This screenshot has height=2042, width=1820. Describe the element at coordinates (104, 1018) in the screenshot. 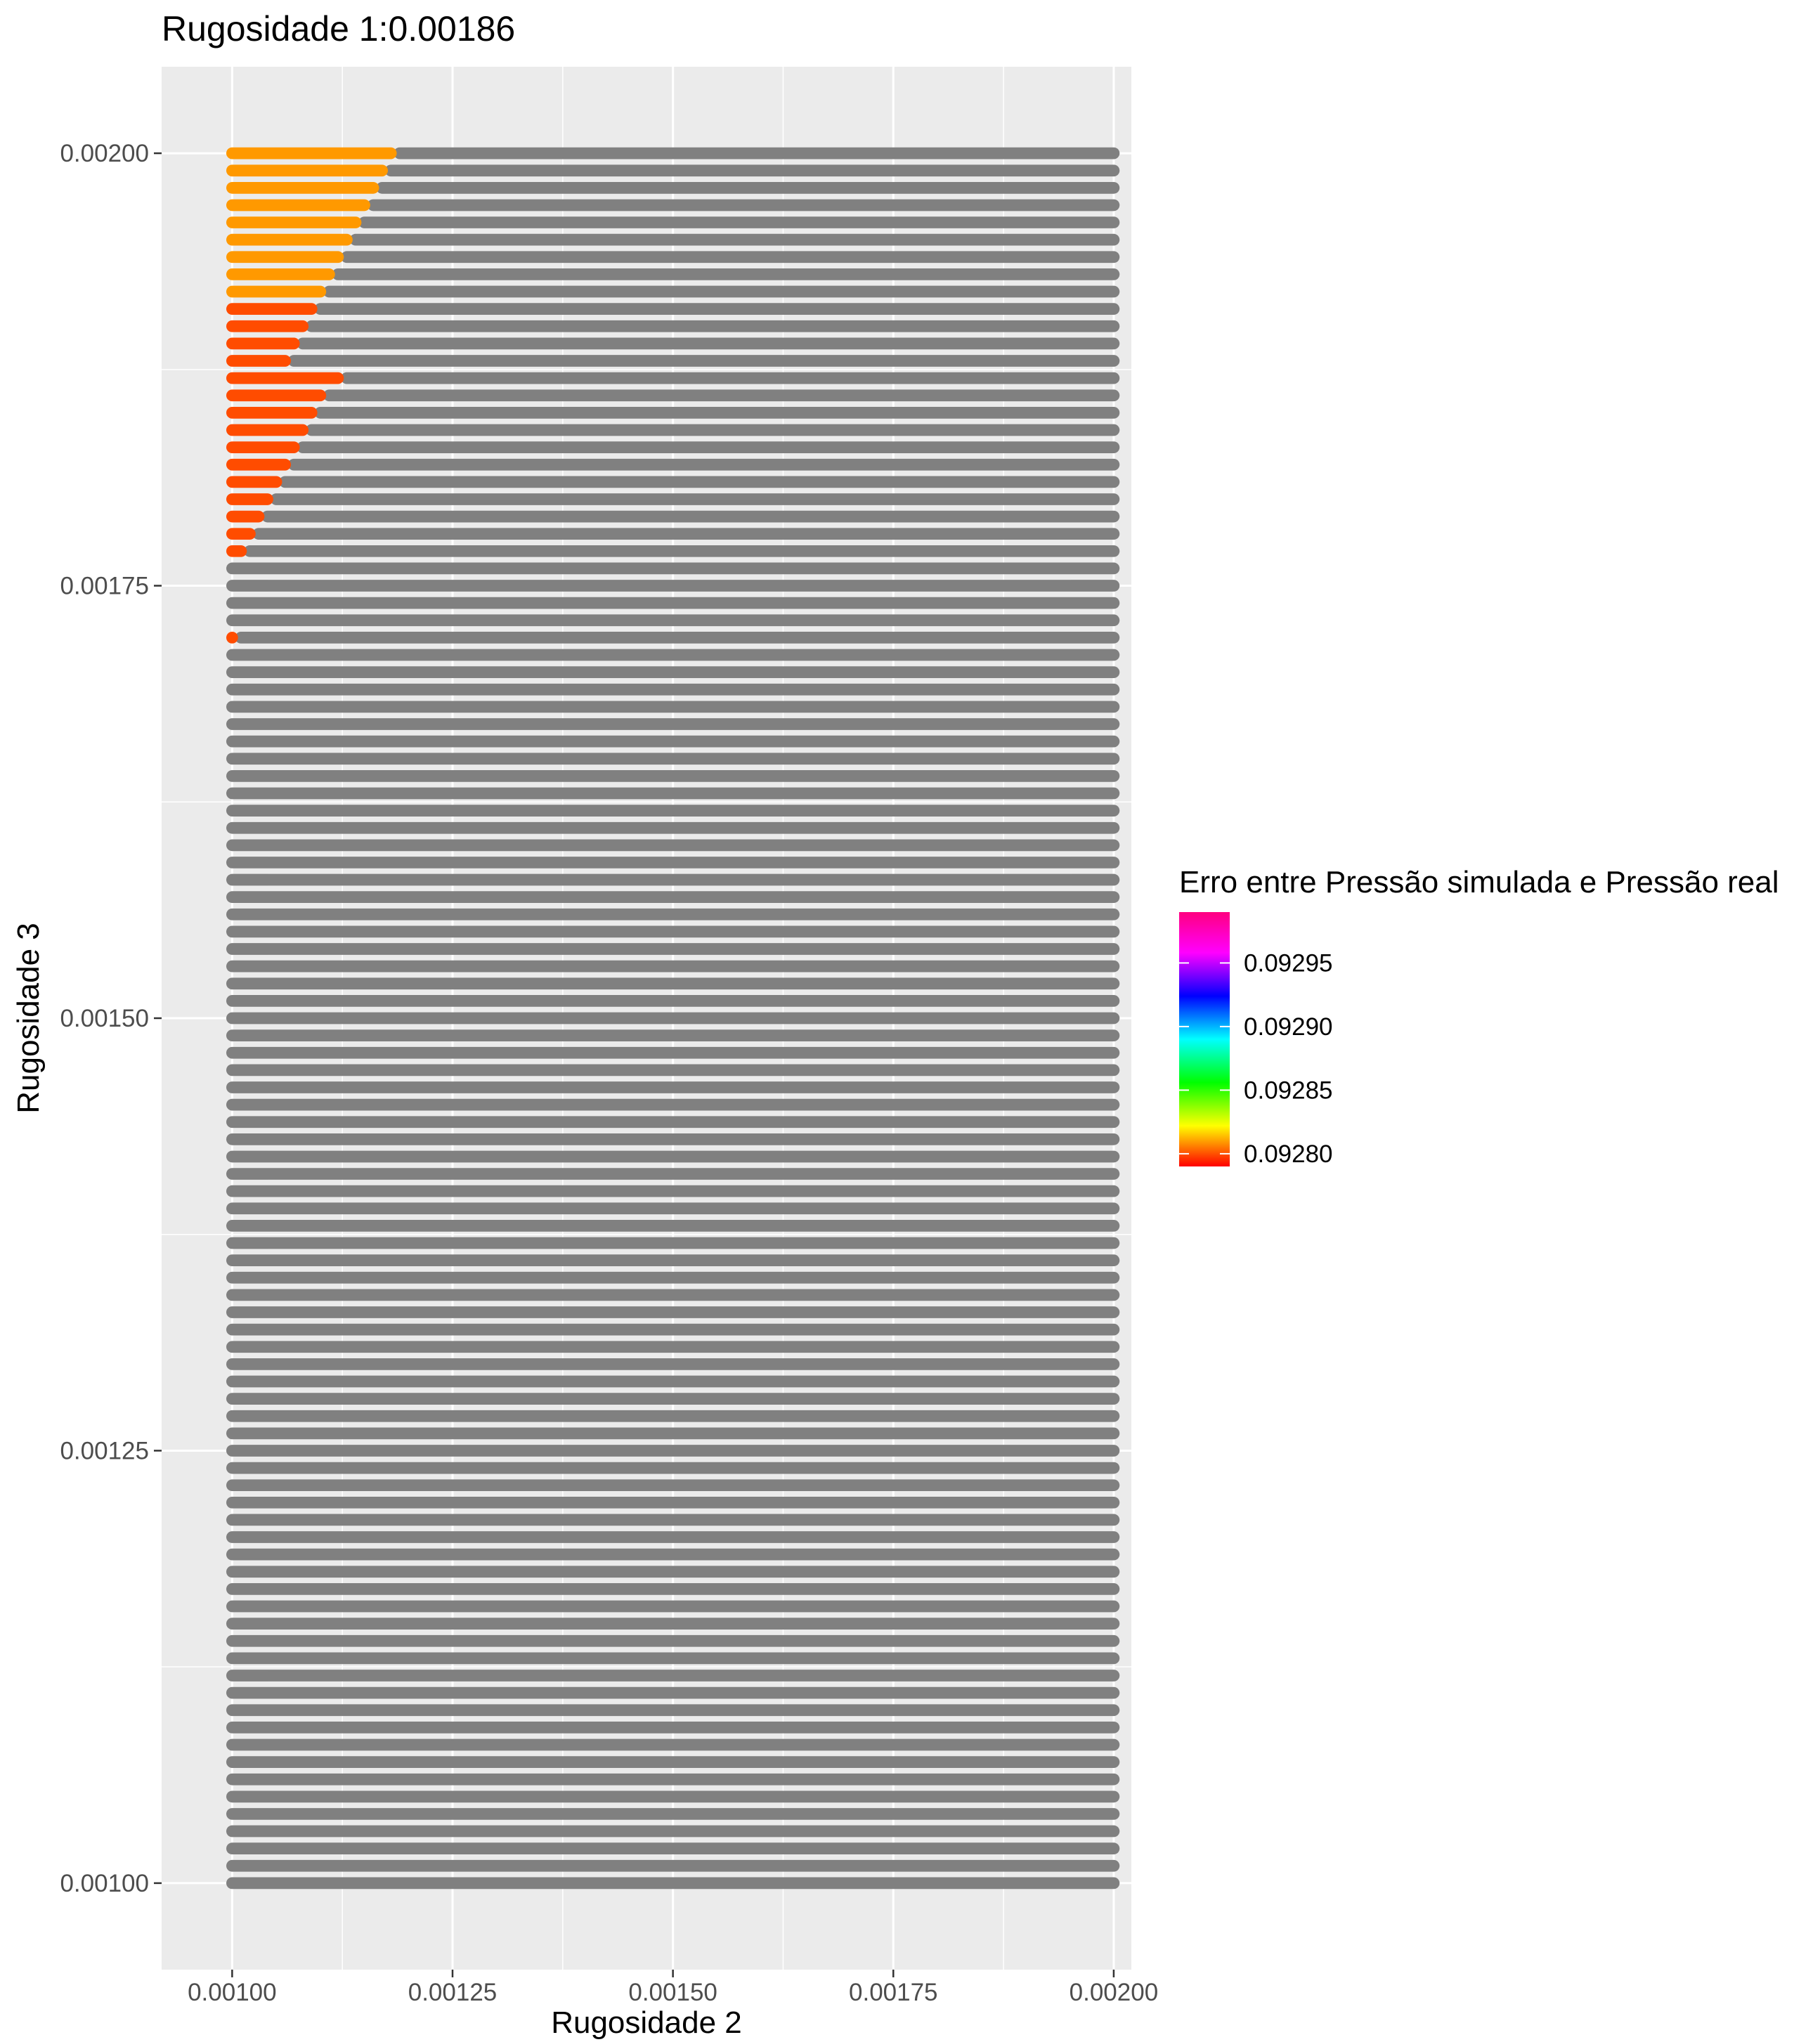

I see `y-tick-label: 0.00150` at that location.